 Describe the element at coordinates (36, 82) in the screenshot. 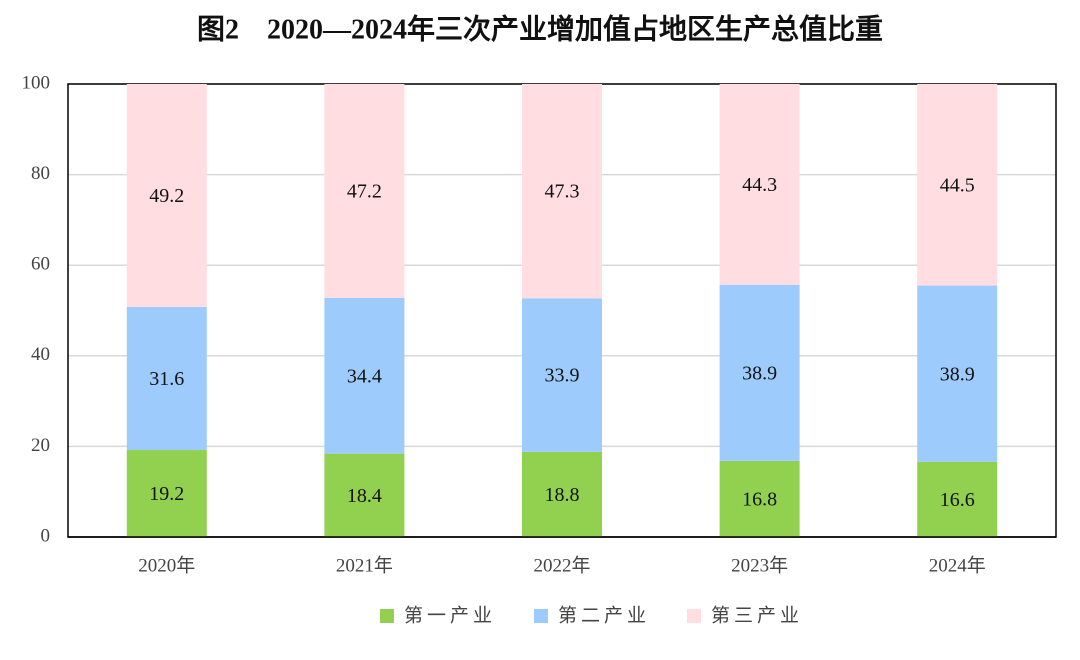

I see `y-tick-label: 100` at that location.